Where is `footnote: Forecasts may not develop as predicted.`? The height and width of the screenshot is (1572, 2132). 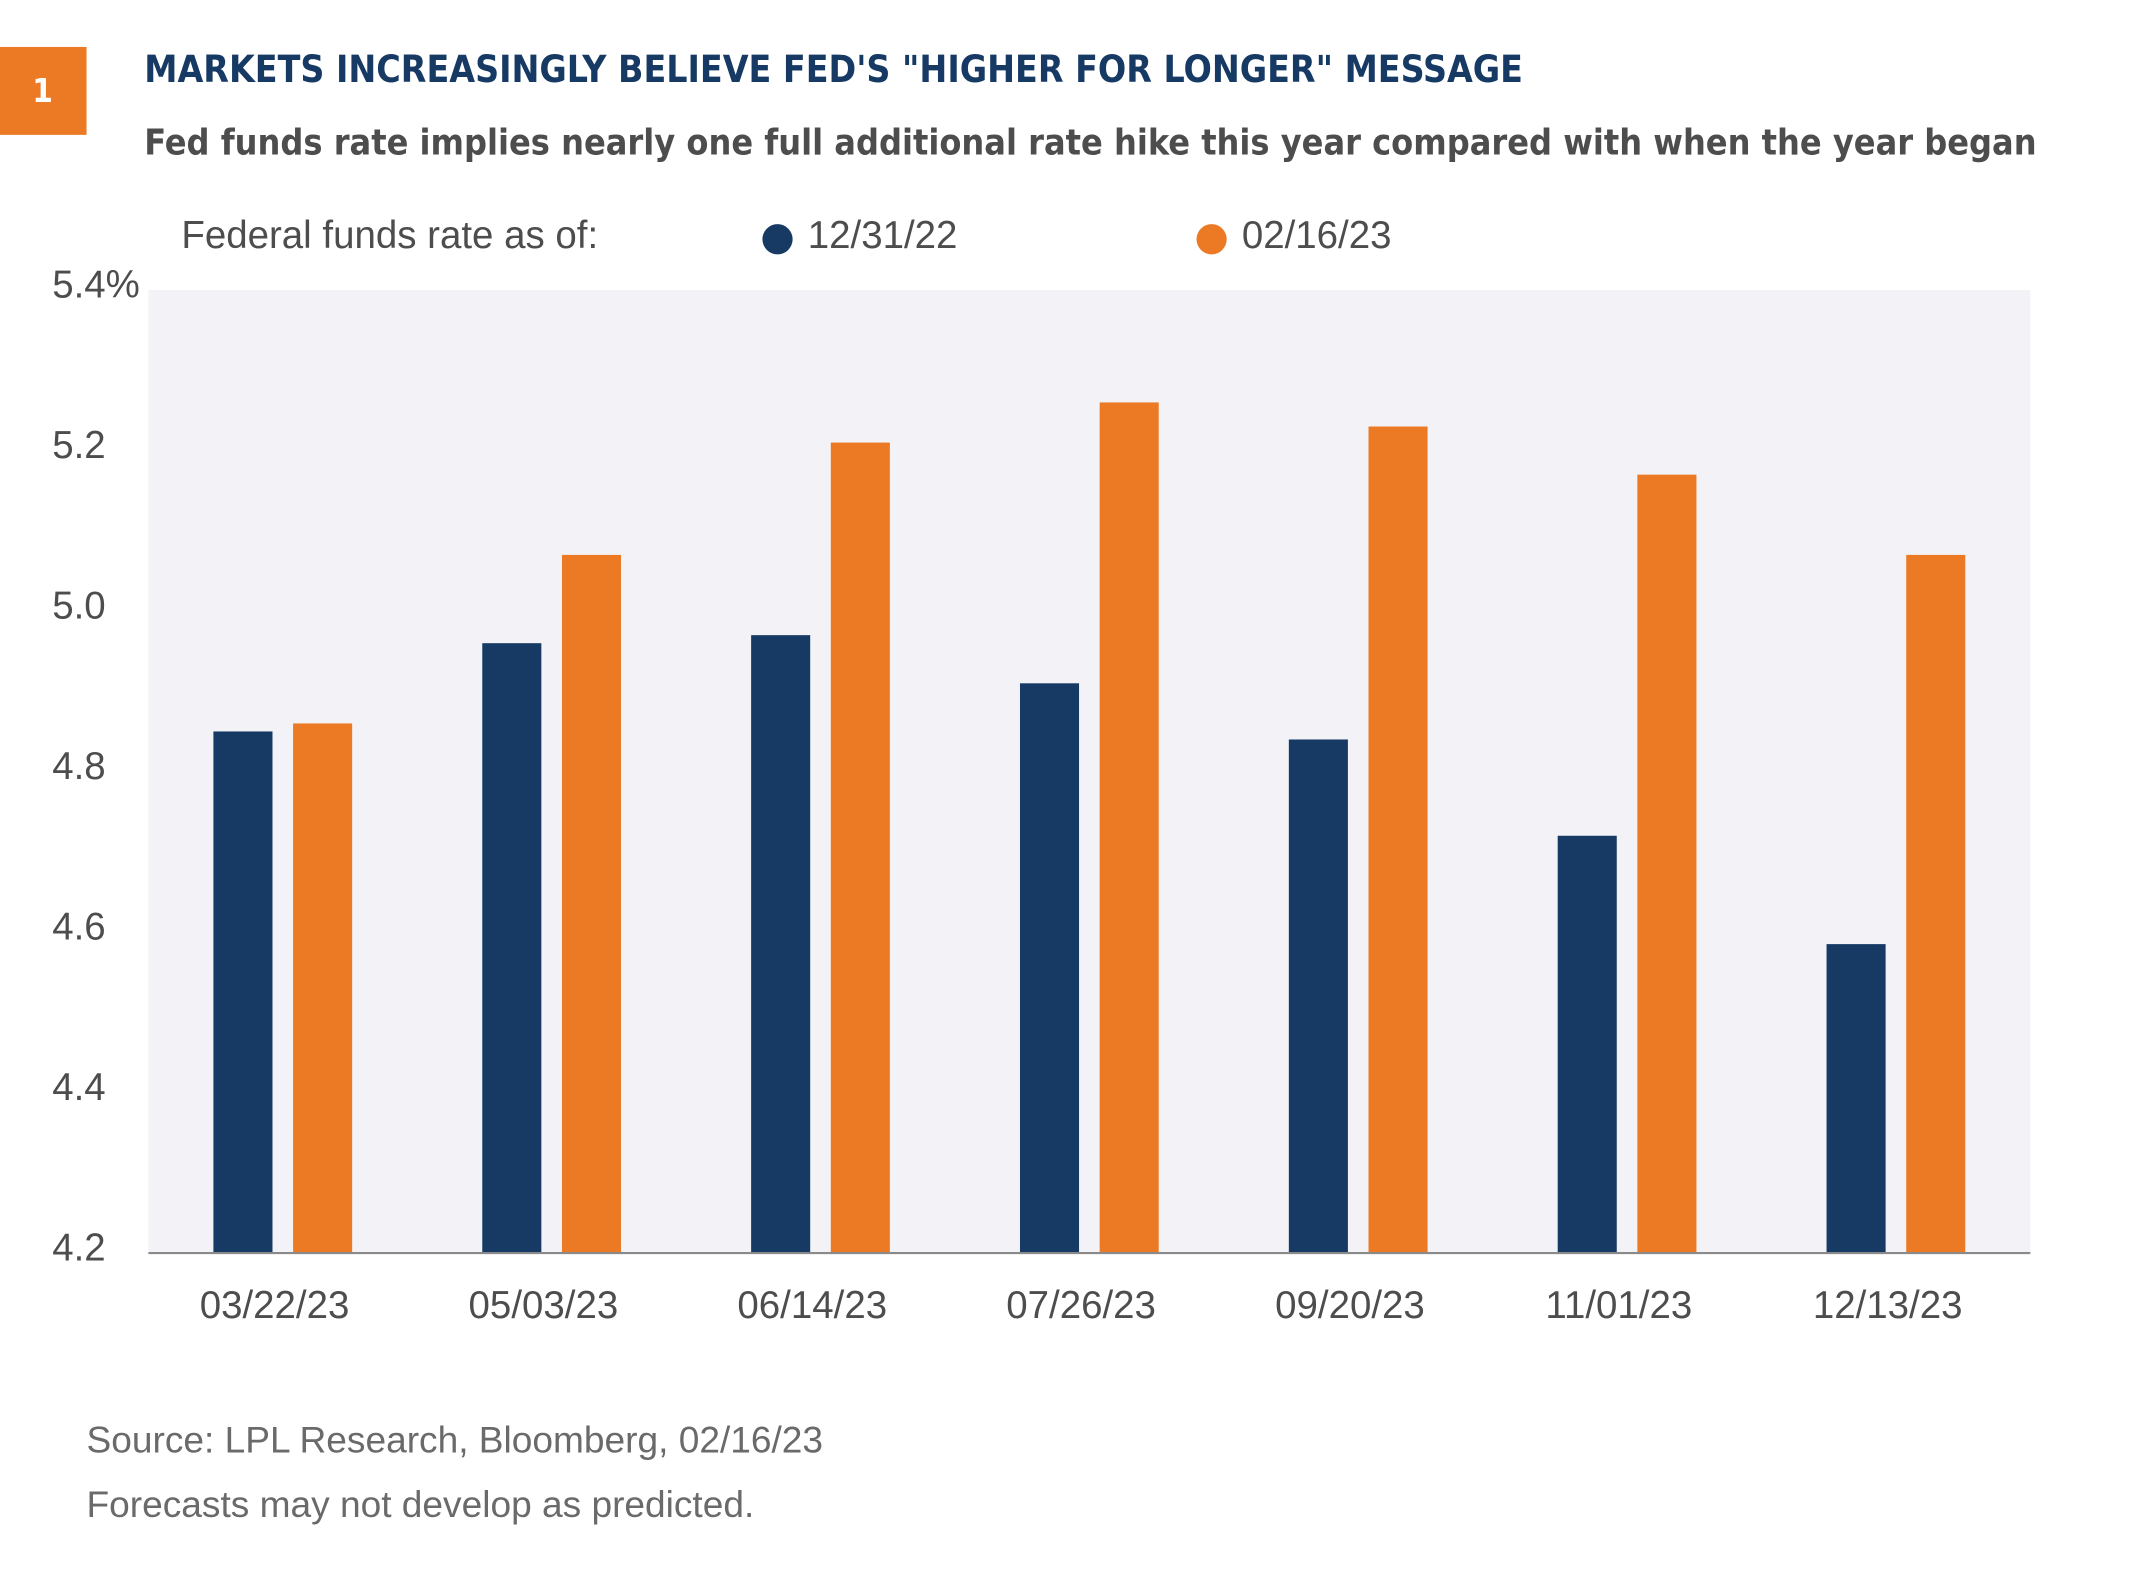 footnote: Forecasts may not develop as predicted. is located at coordinates (421, 1504).